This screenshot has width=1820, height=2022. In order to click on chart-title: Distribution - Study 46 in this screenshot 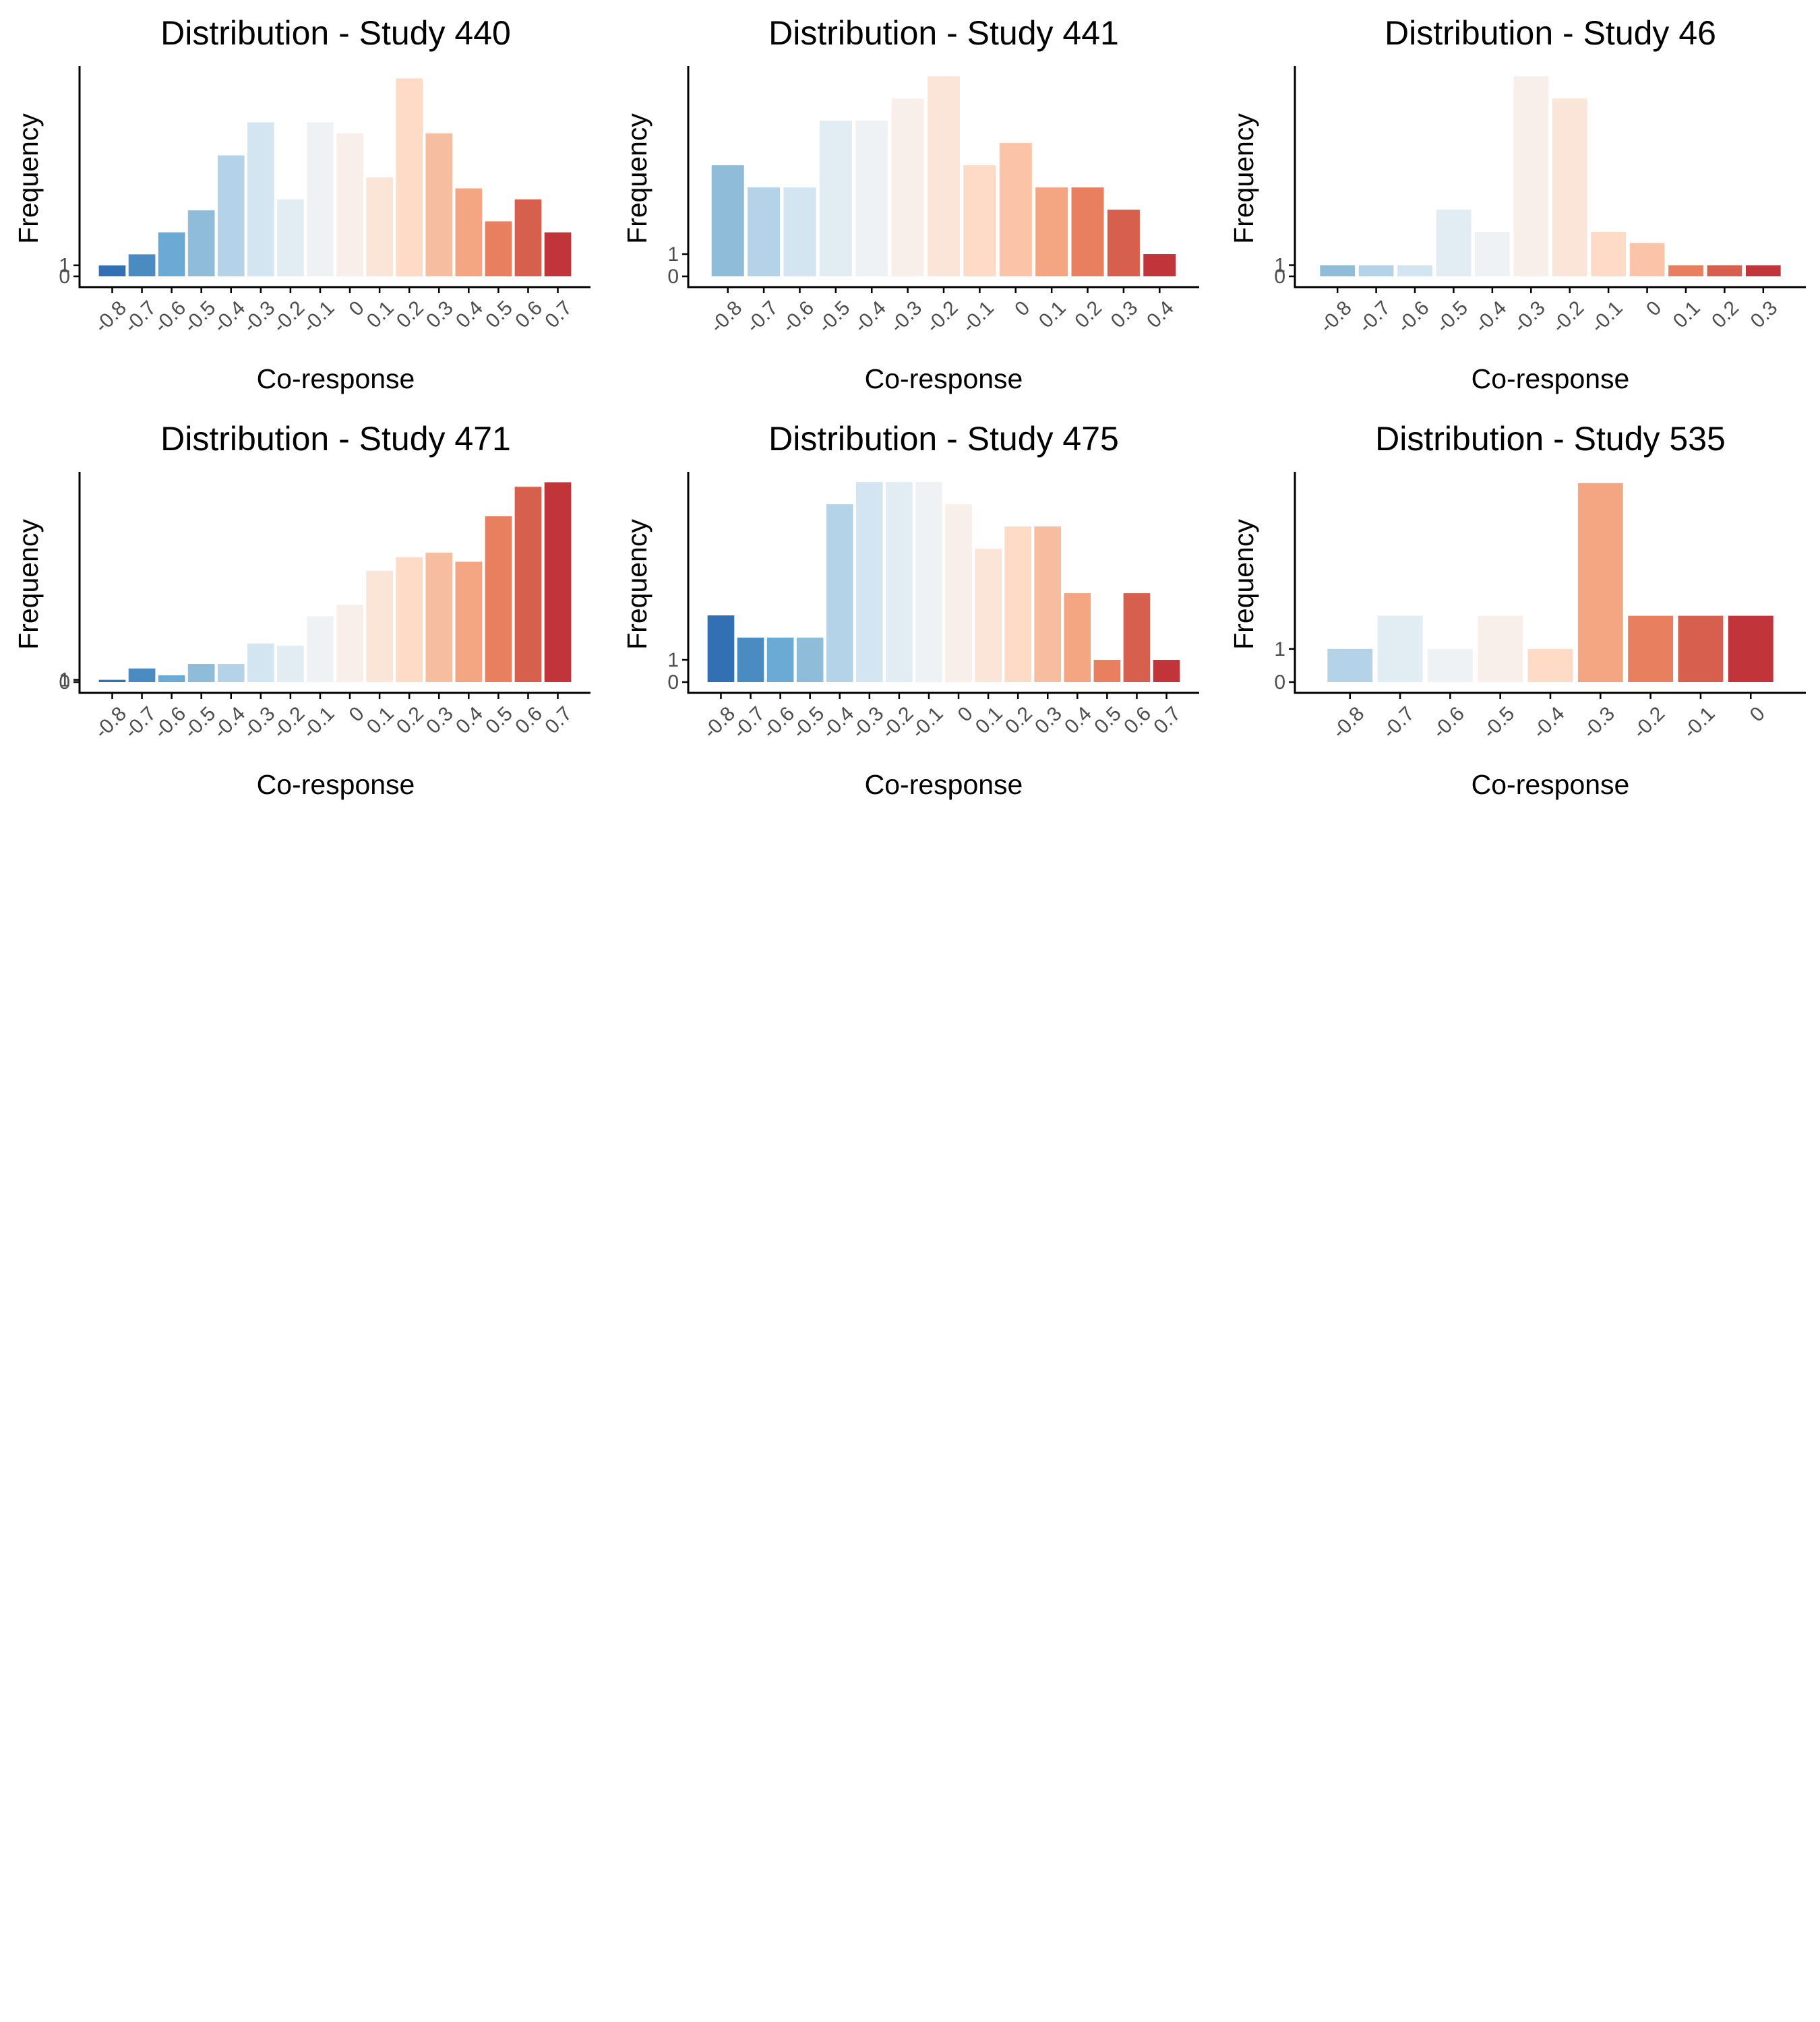, I will do `click(1550, 33)`.